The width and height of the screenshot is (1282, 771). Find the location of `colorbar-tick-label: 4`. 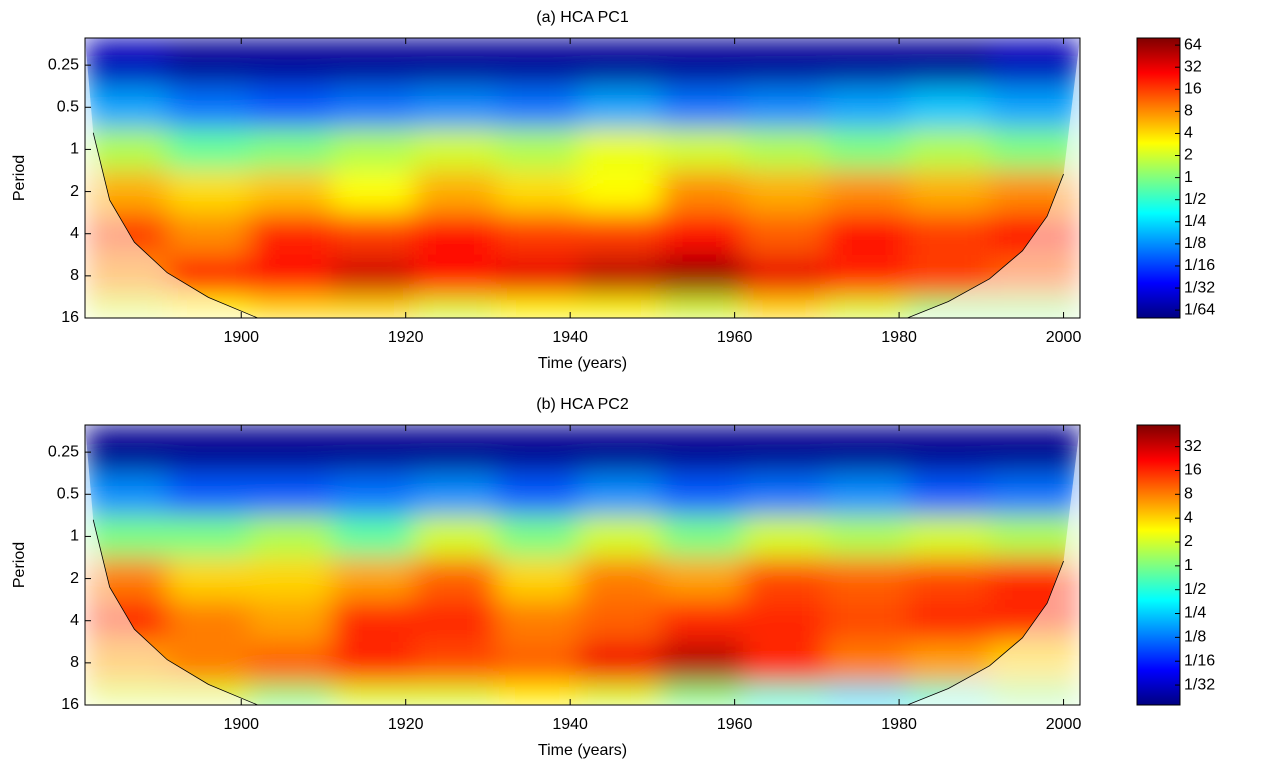

colorbar-tick-label: 4 is located at coordinates (1188, 517).